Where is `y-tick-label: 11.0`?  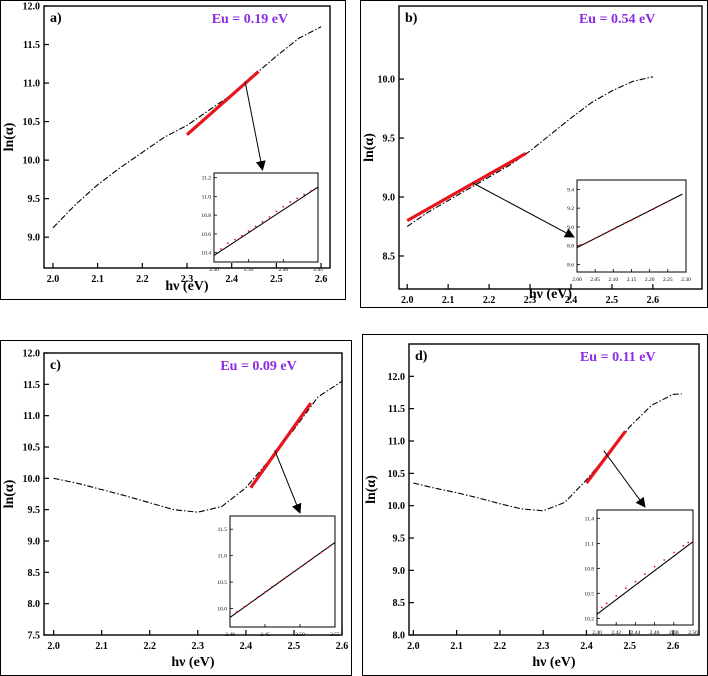
y-tick-label: 11.0 is located at coordinates (31, 84).